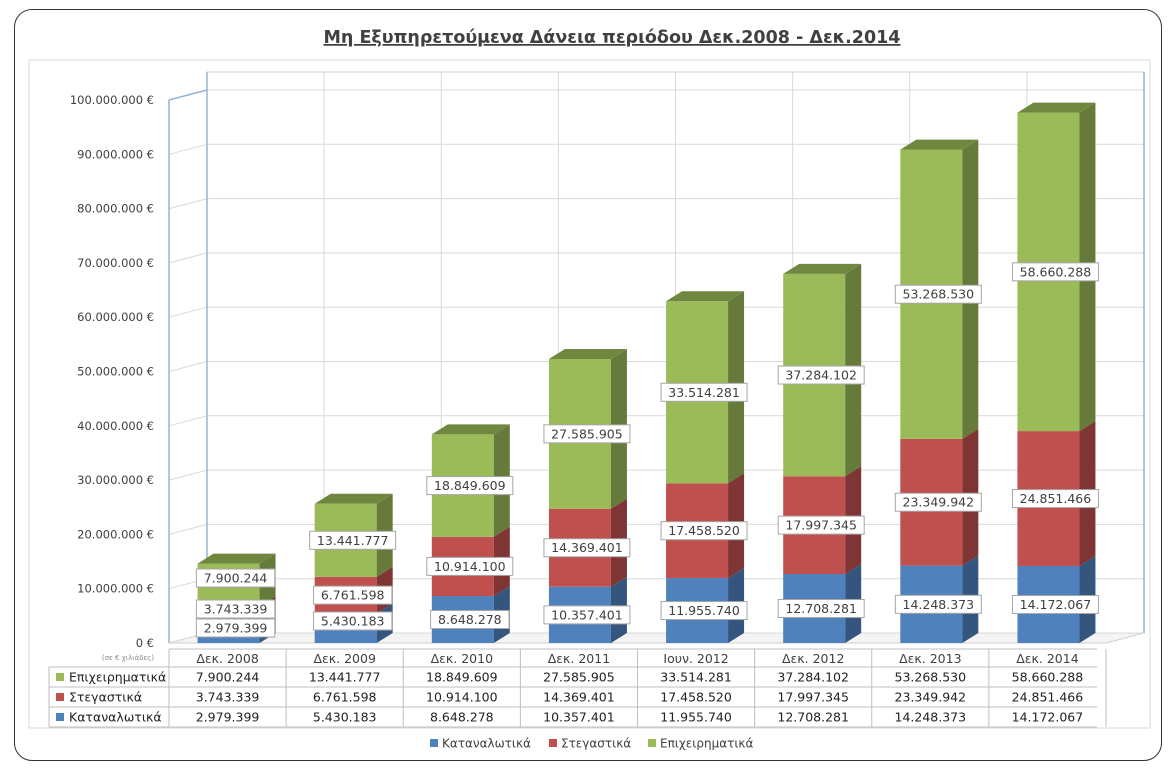 Image resolution: width=1176 pixels, height=774 pixels. What do you see at coordinates (1048, 717) in the screenshot?
I see `table-cell: 14.172.067` at bounding box center [1048, 717].